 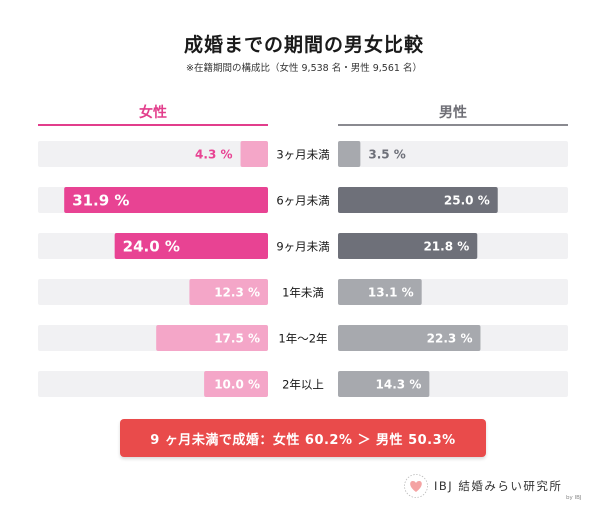 I want to click on female-track, so click(x=153, y=154).